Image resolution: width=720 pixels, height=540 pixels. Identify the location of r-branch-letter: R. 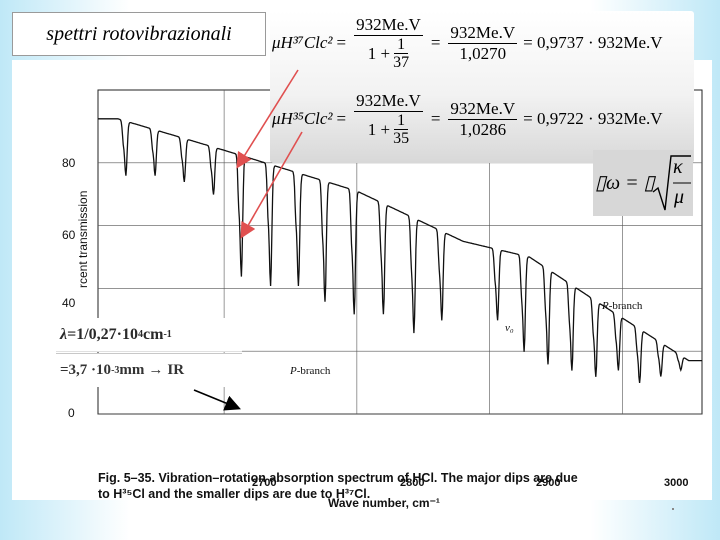
(605, 306).